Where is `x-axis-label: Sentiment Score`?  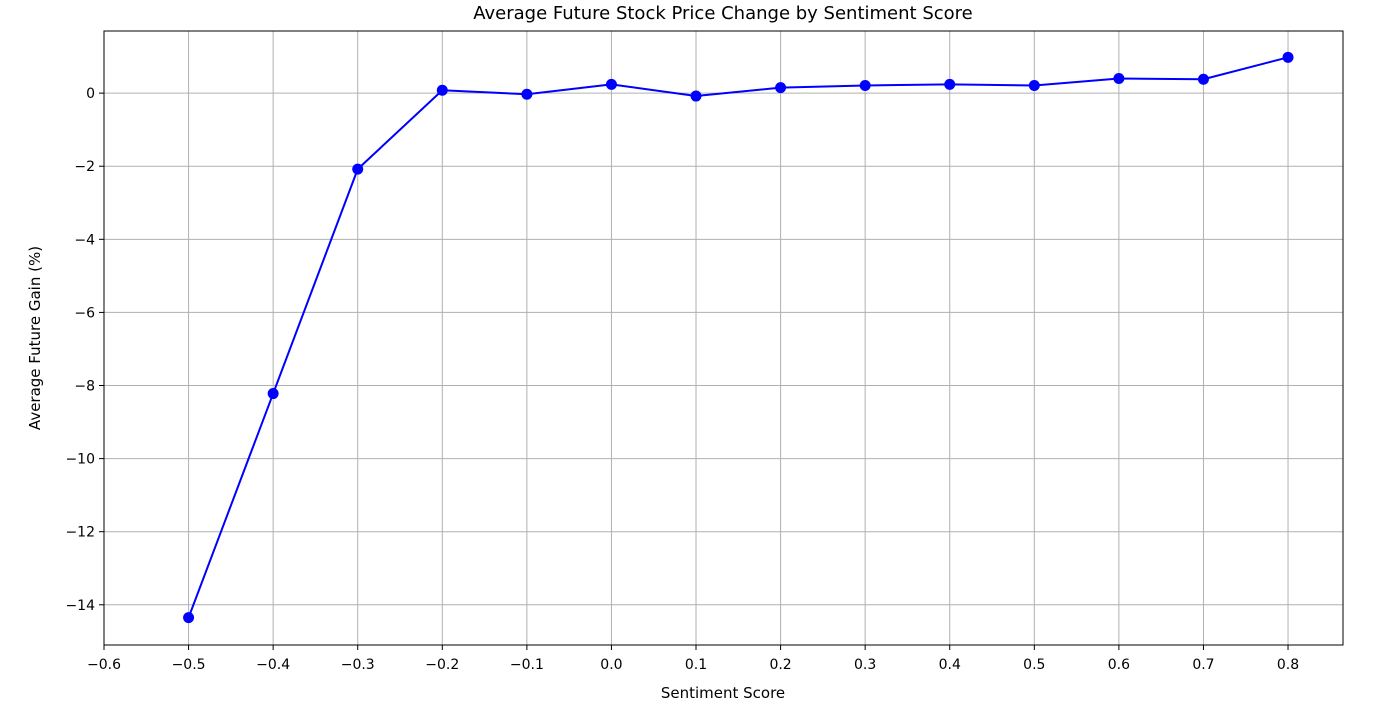 x-axis-label: Sentiment Score is located at coordinates (723, 693).